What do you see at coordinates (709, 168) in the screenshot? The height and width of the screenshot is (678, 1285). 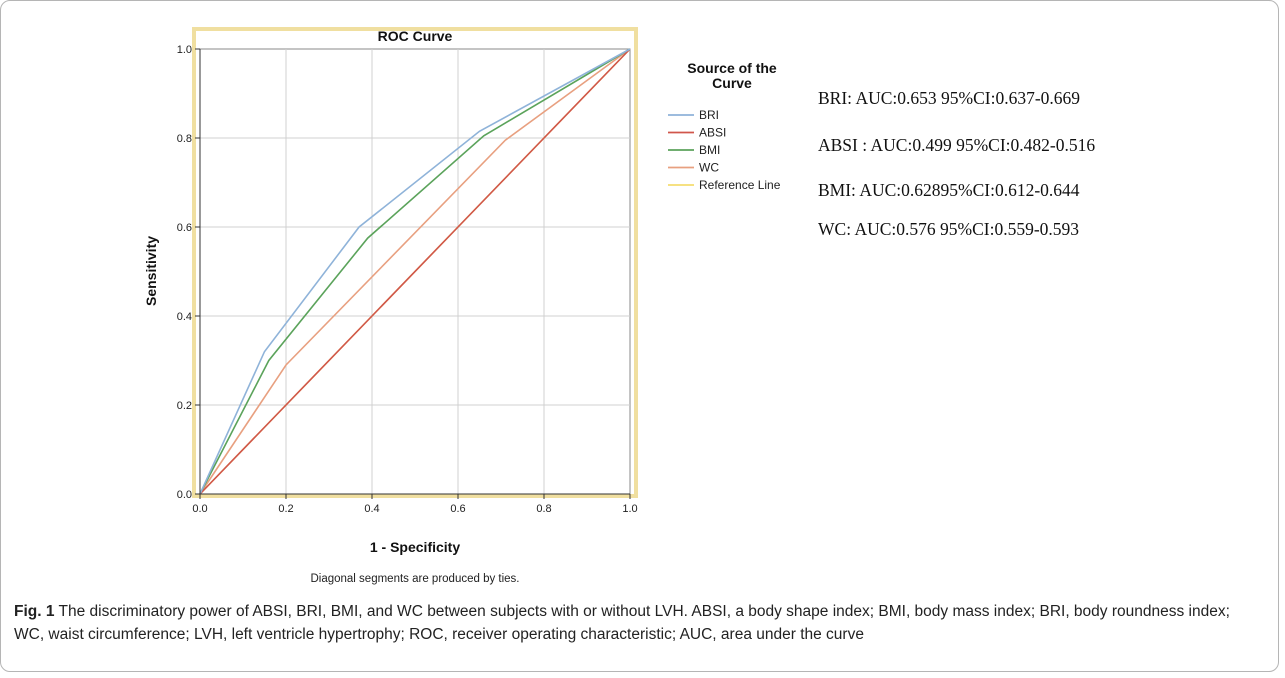 I see `legend-label-wc: WC` at bounding box center [709, 168].